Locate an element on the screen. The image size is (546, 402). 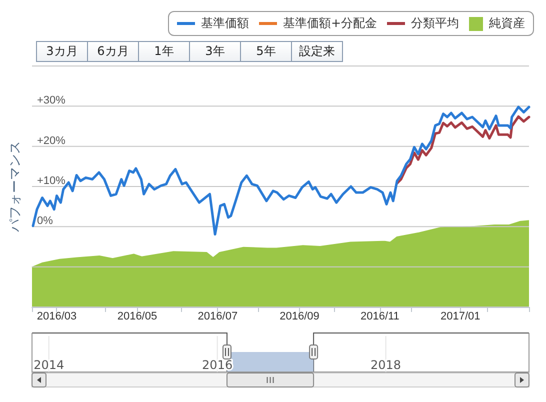
x-tick-label: 2016/11 is located at coordinates (380, 316).